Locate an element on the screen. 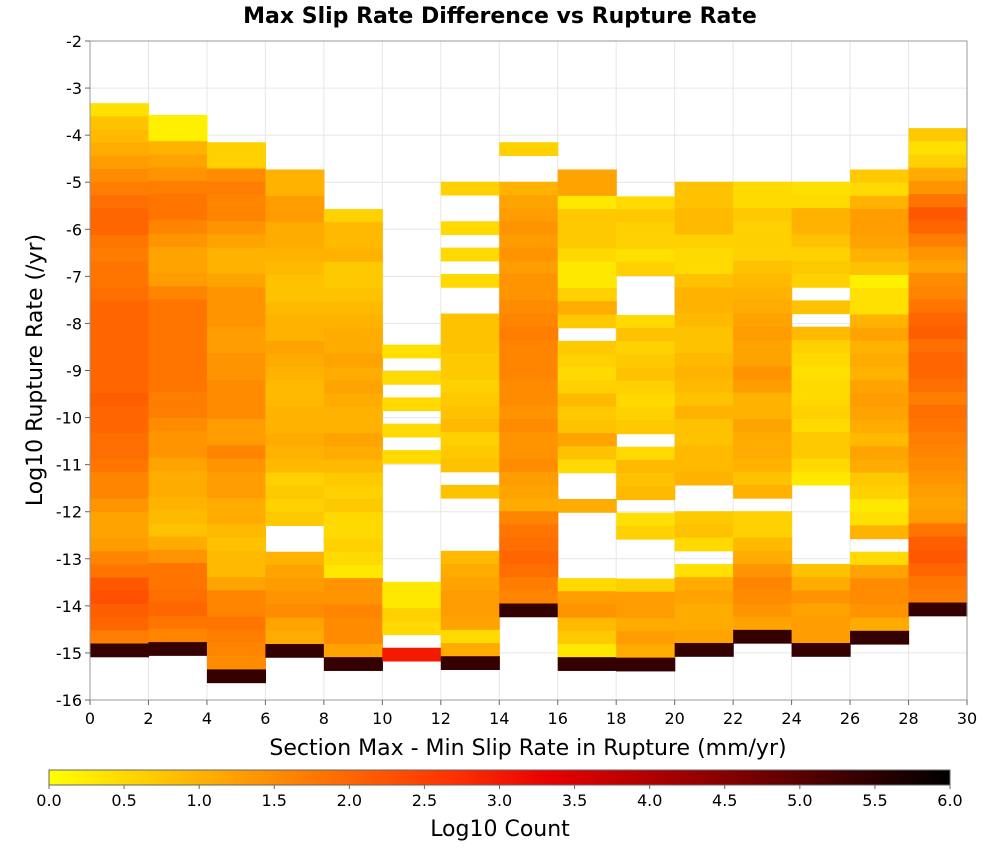  x-axis-ticks: 0 2 4 6 8 10 12 14 16 18 20 22 24 26 28 30 is located at coordinates (531, 714).